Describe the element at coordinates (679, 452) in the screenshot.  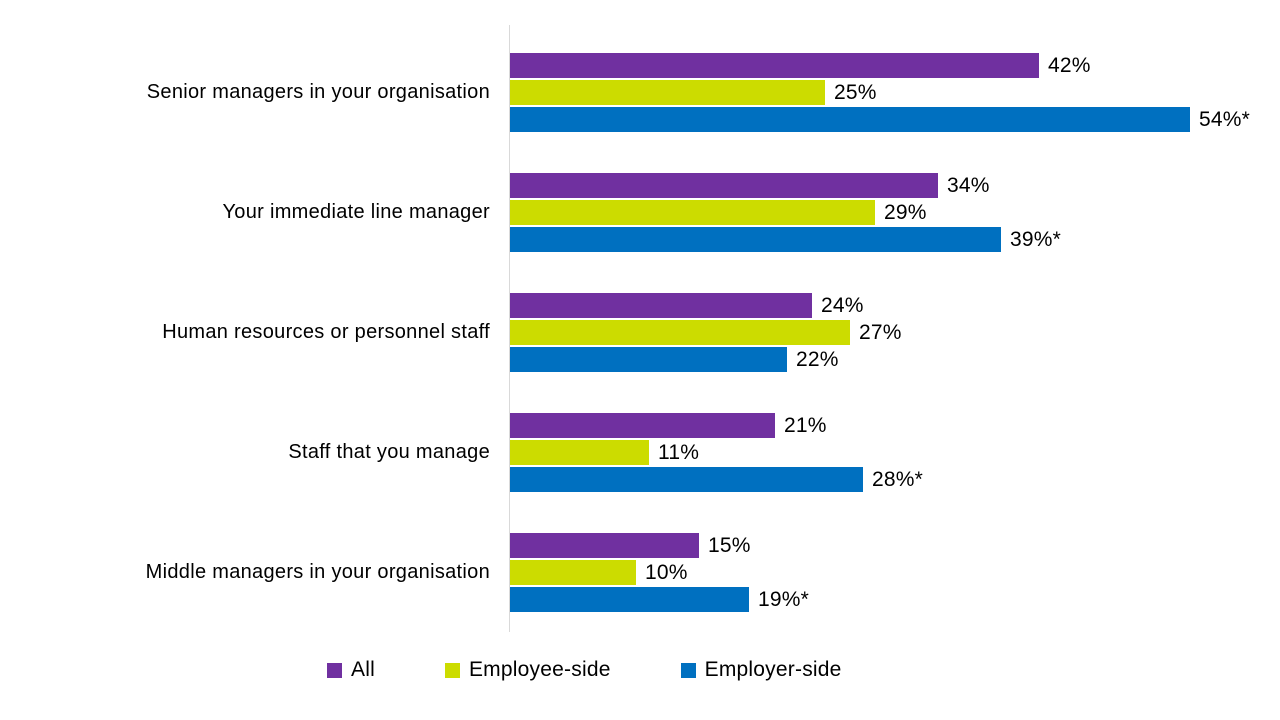
I see `value-label: 11%` at that location.